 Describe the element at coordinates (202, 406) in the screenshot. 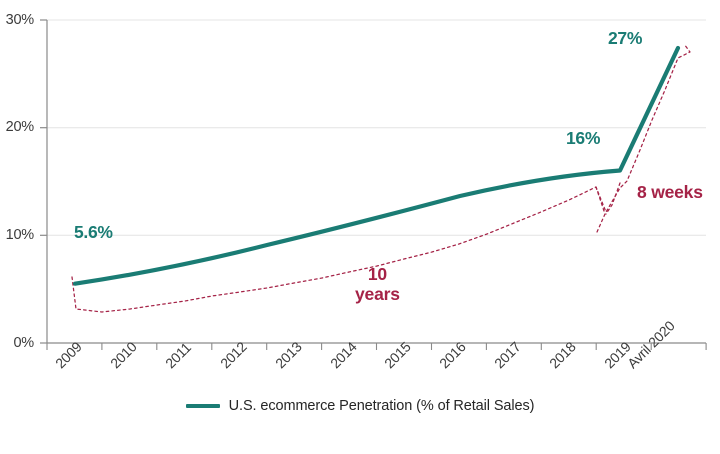

I see `legend-swatch-ecommerce-penetration` at that location.